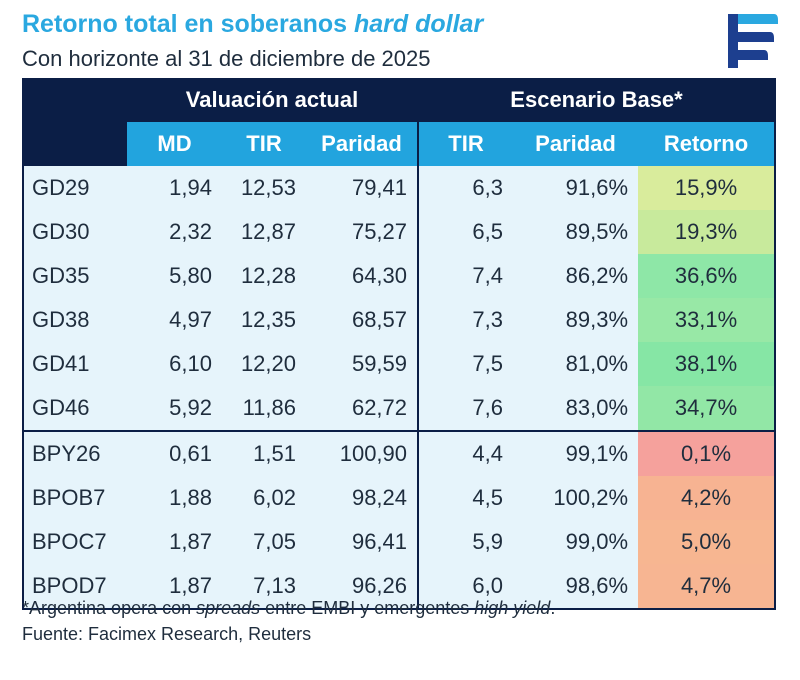  I want to click on tir-base-cell: 4,5, so click(465, 498).